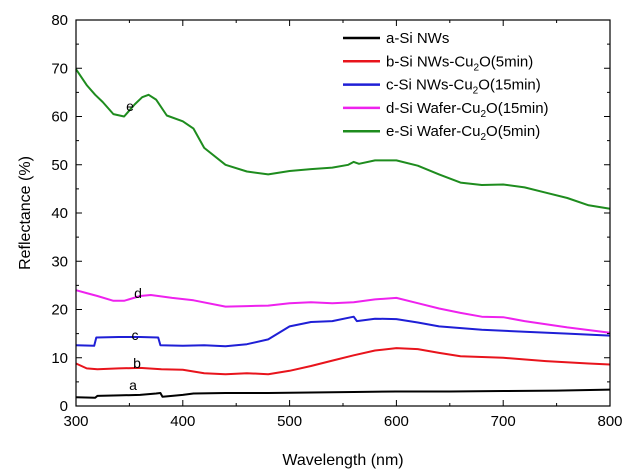 This screenshot has height=472, width=638. I want to click on series-line-a, so click(343, 393).